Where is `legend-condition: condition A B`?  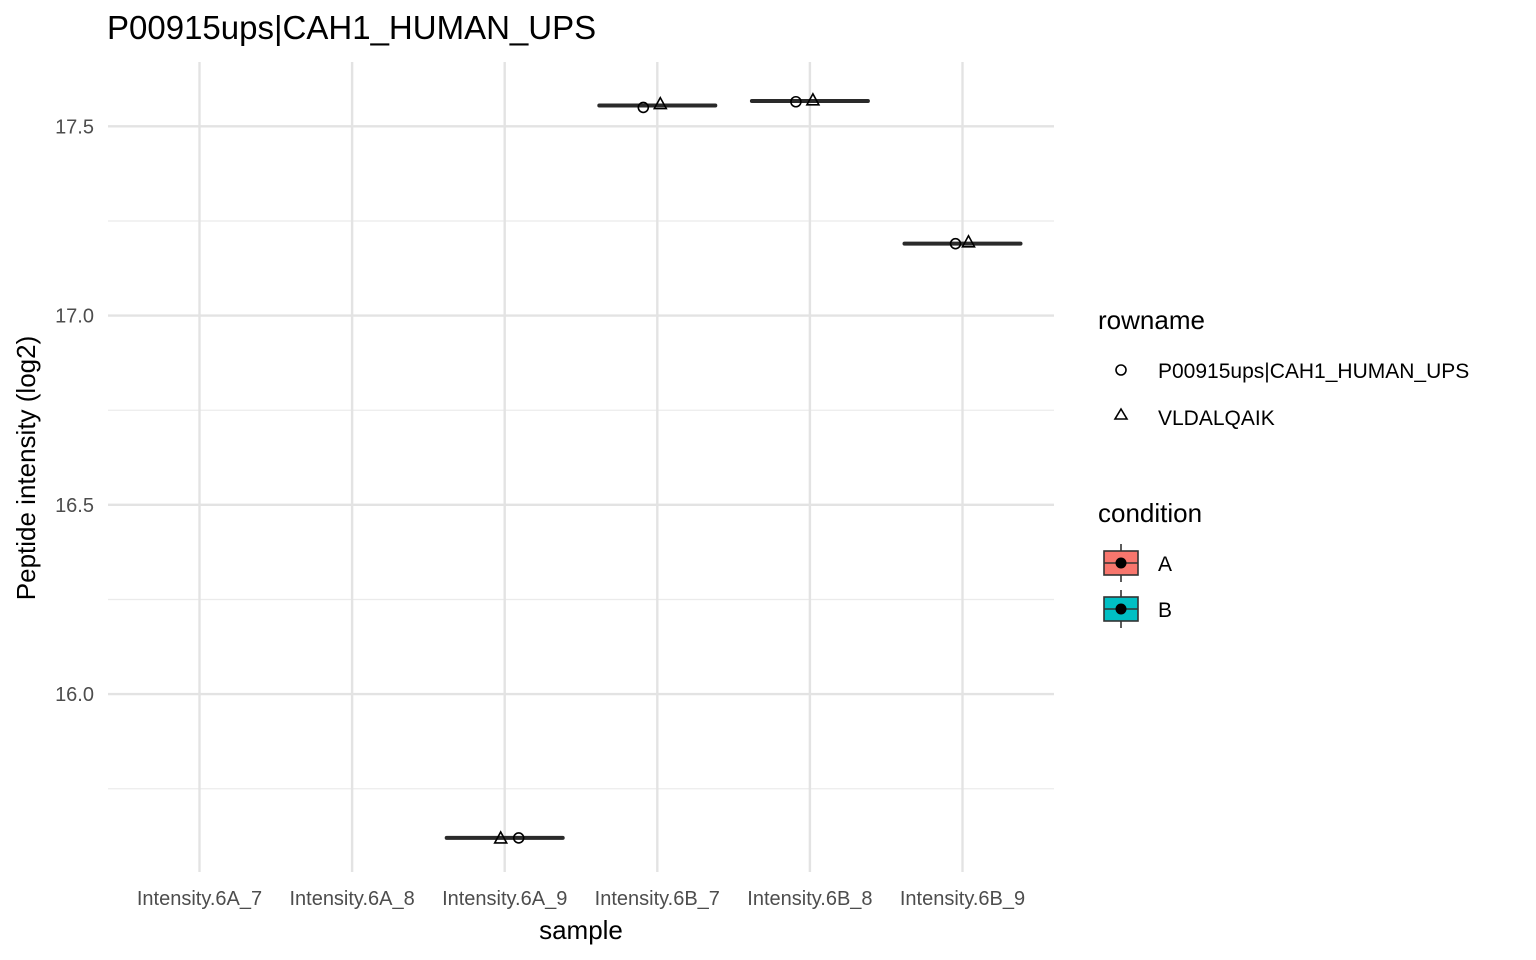 legend-condition: condition A B is located at coordinates (1150, 563).